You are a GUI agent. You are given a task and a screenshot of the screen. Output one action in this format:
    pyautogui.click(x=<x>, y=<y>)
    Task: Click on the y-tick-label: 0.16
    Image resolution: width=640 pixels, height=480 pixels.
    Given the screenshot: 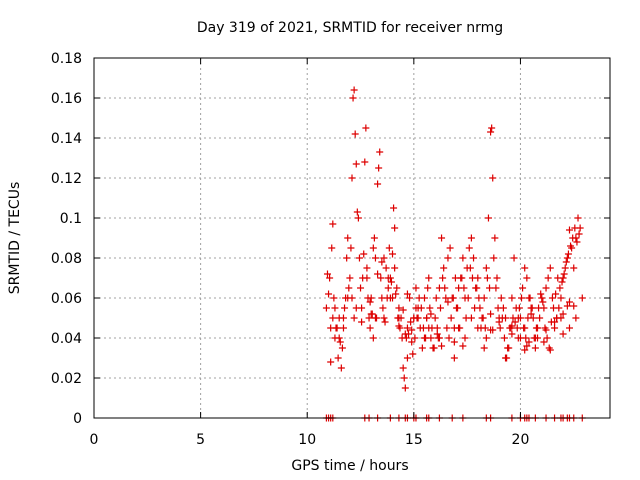 What is the action you would take?
    pyautogui.click(x=66, y=99)
    